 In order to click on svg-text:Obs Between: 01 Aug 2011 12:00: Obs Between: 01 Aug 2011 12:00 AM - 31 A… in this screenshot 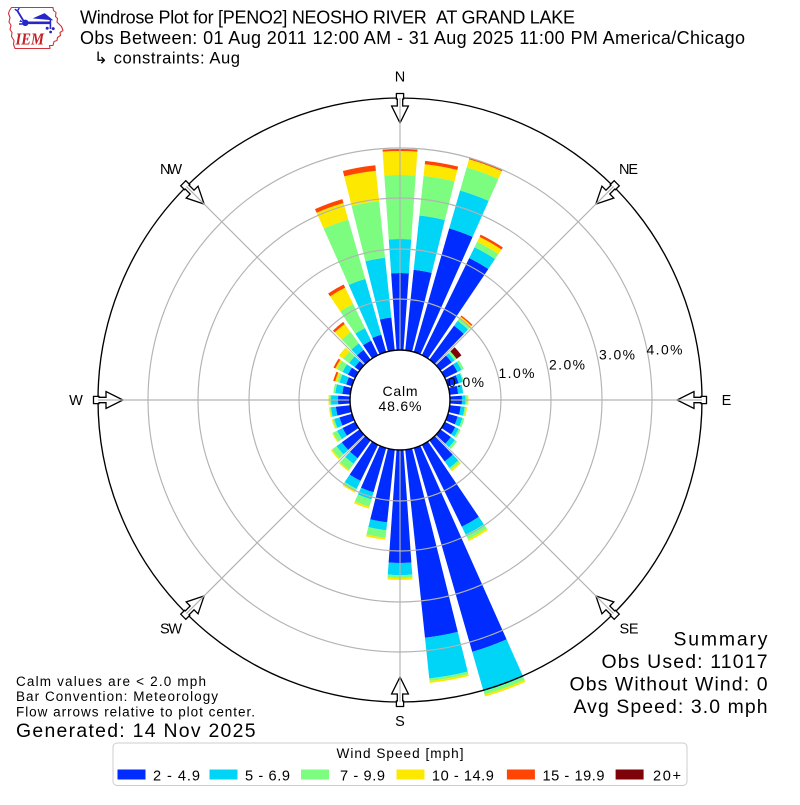, I will do `click(412, 38)`.